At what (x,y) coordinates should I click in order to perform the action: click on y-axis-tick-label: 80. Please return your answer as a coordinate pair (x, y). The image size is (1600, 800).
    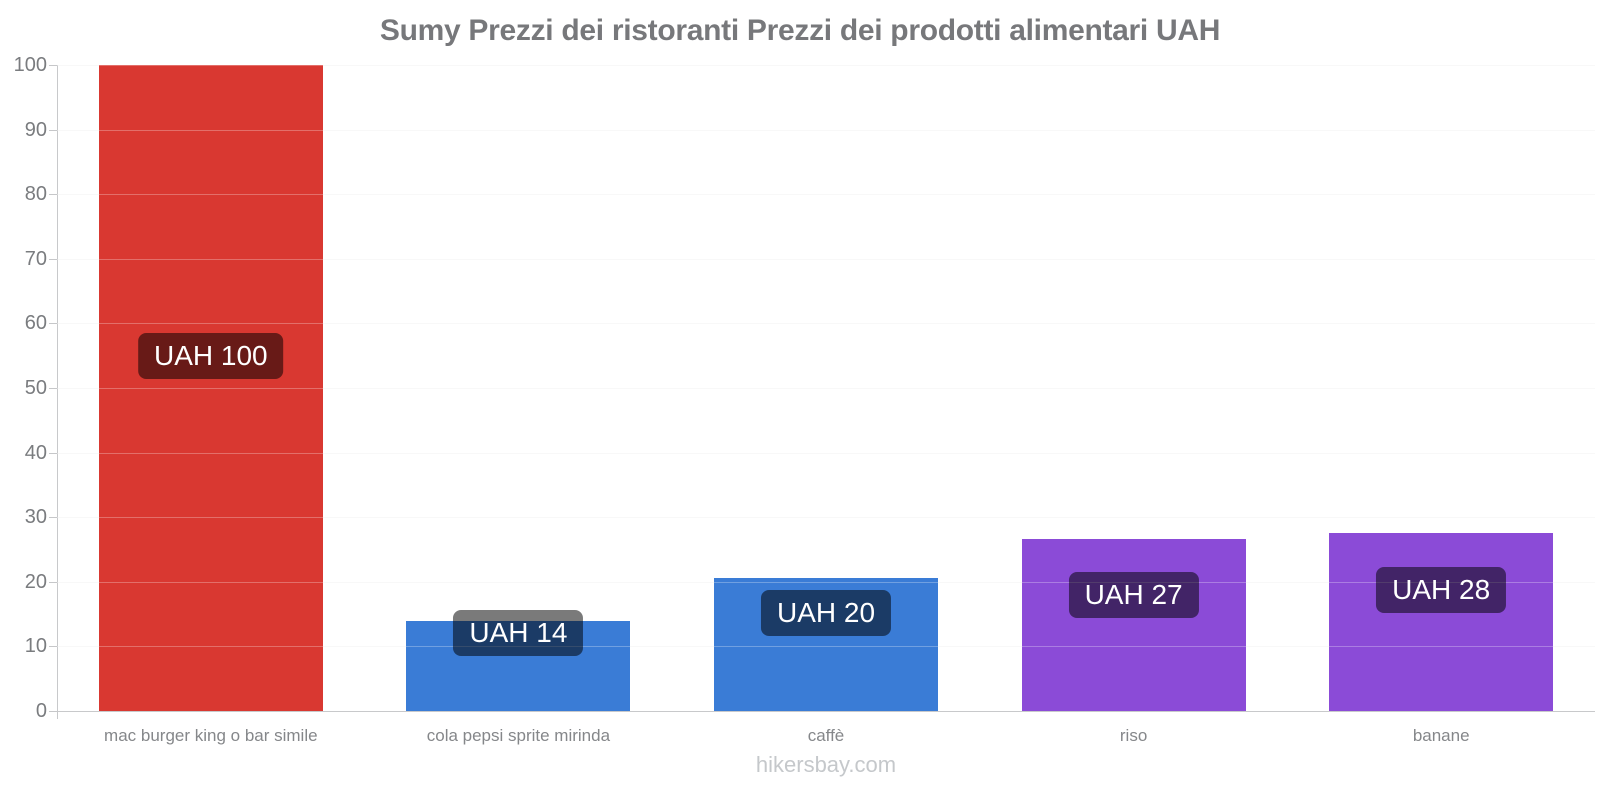
    Looking at the image, I should click on (35, 194).